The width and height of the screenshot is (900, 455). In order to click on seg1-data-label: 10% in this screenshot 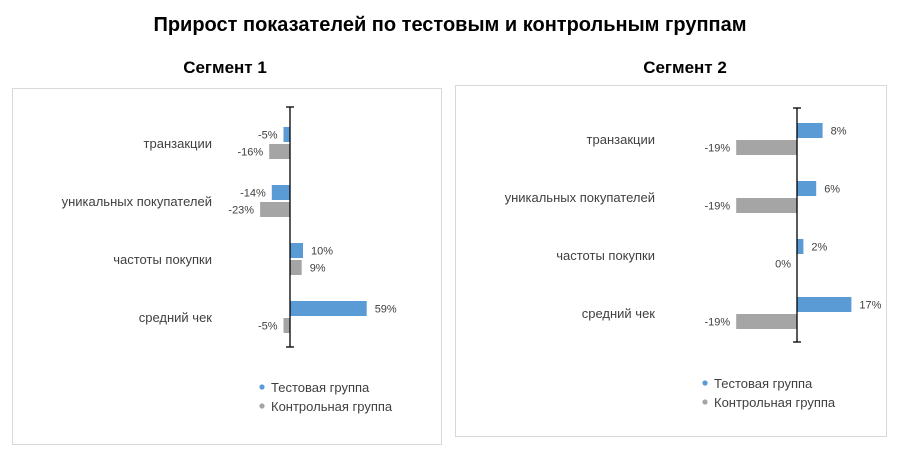, I will do `click(322, 252)`.